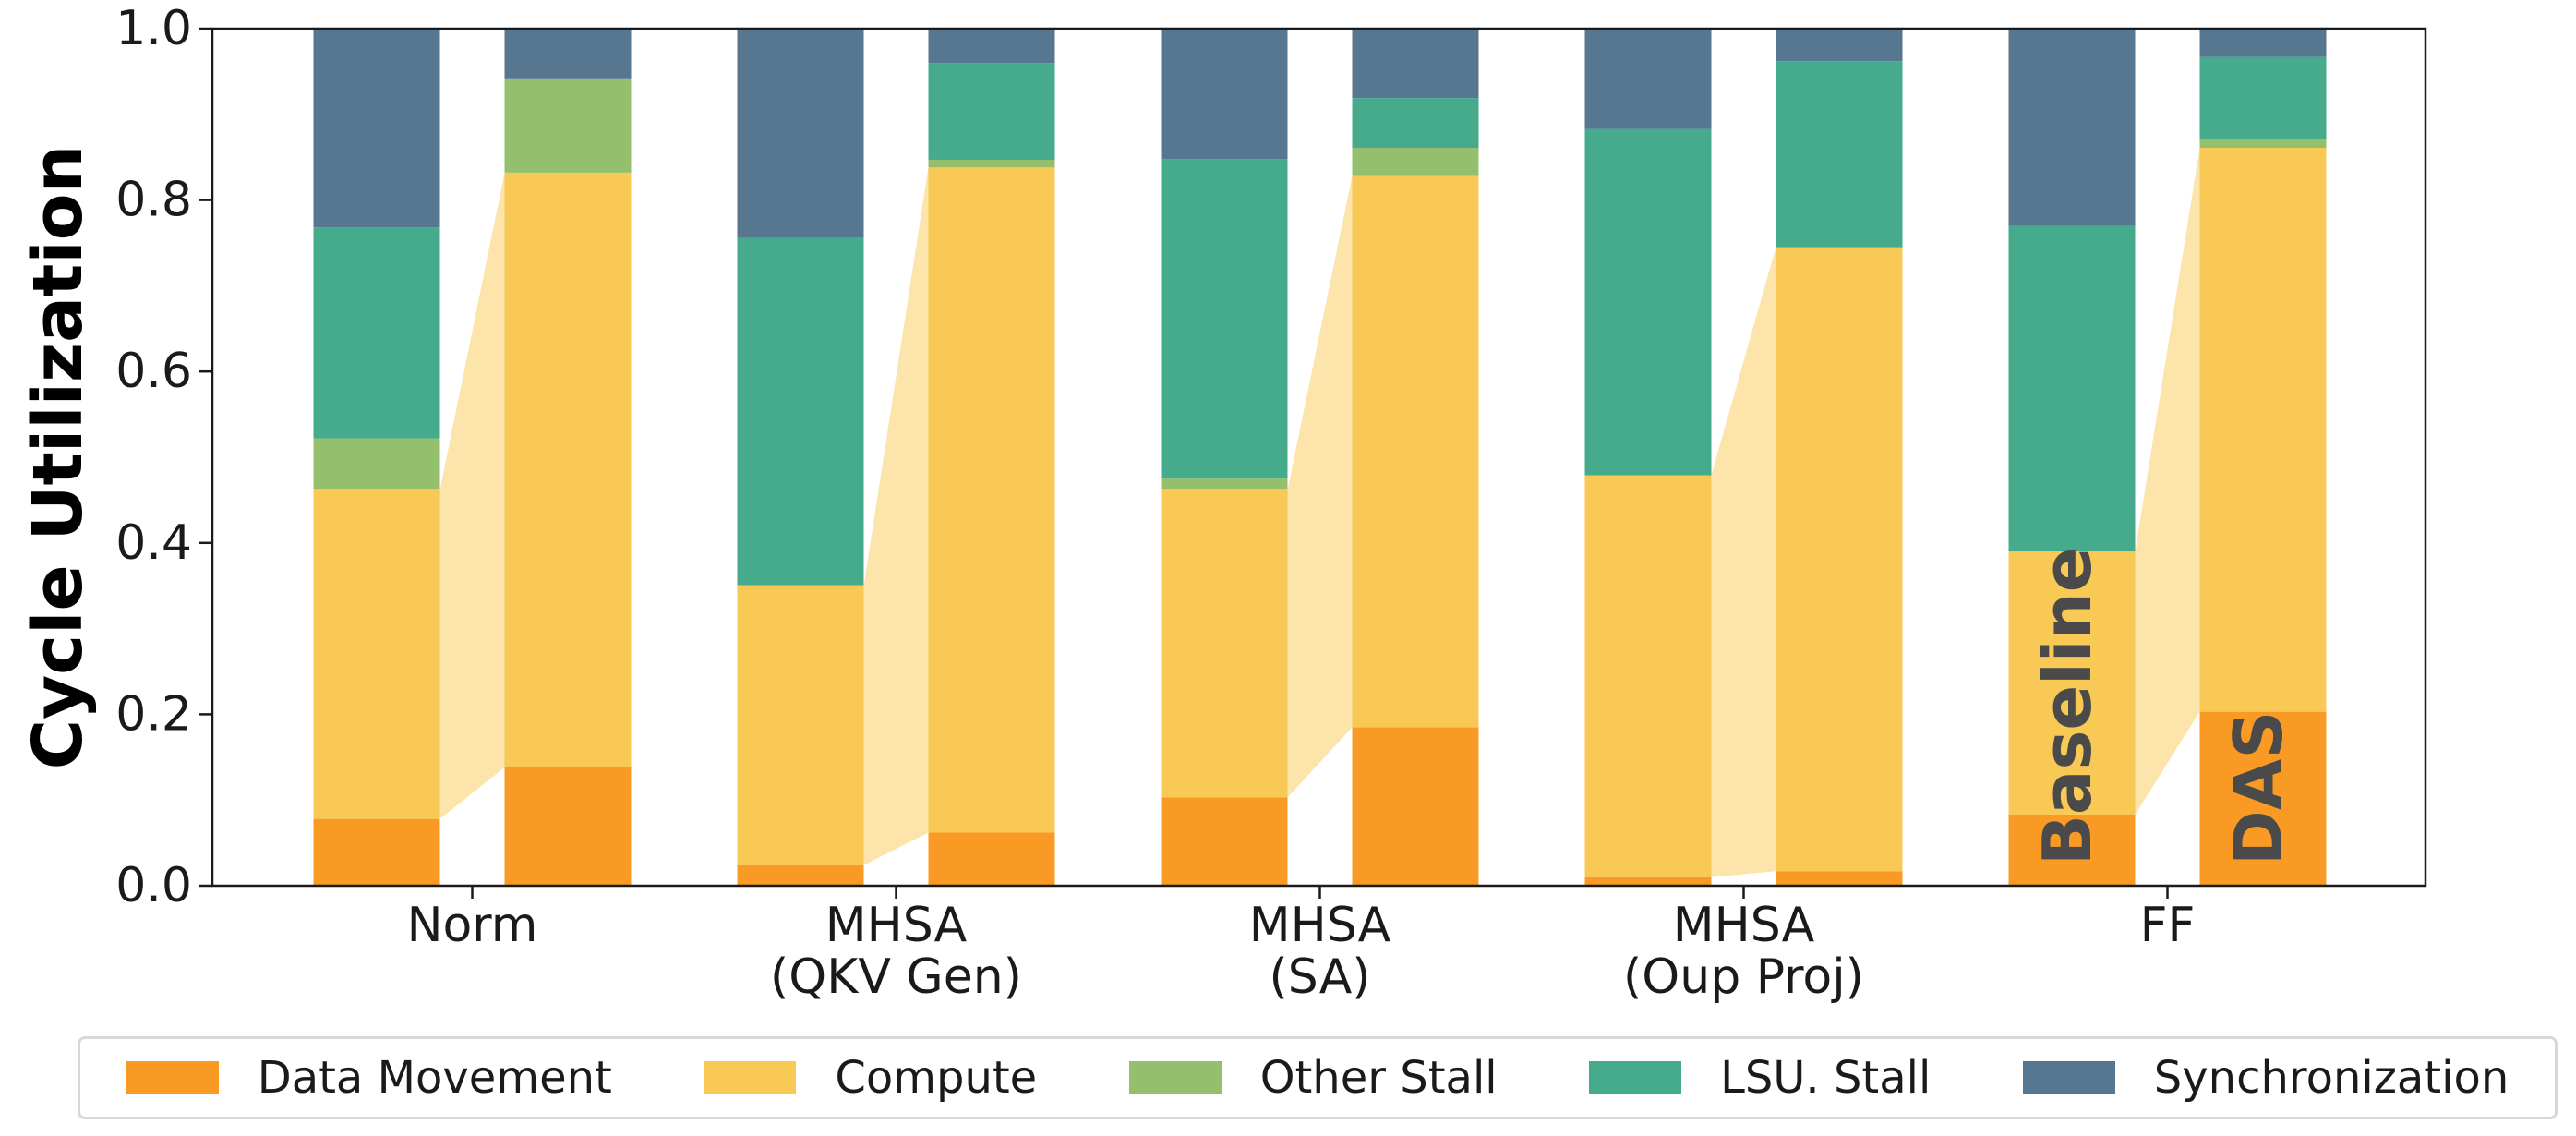 The height and width of the screenshot is (1136, 2576). Describe the element at coordinates (472, 925) in the screenshot. I see `x-tick-label: Norm` at that location.